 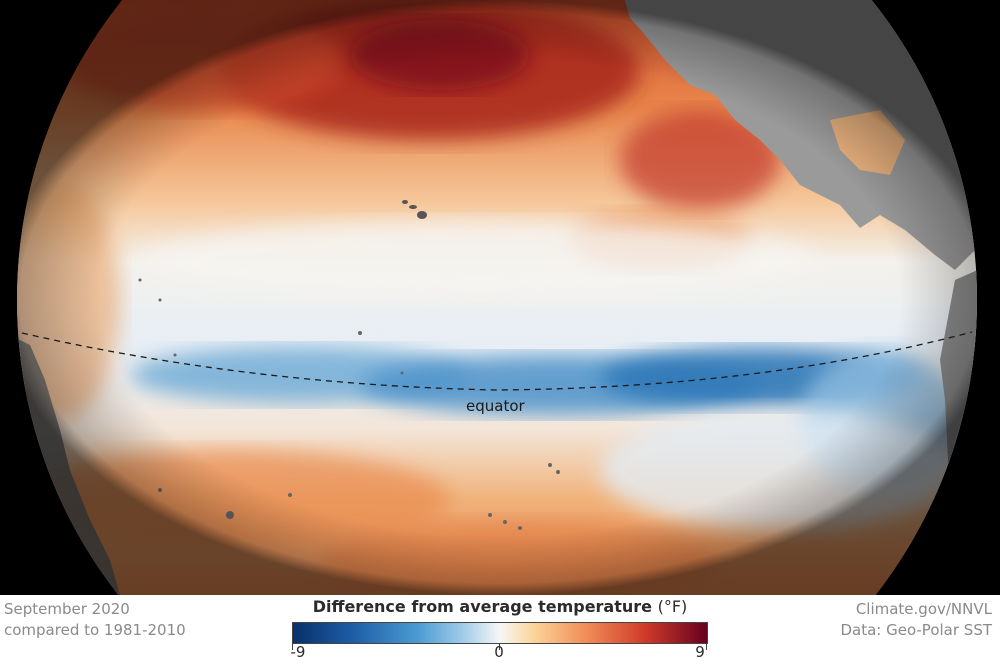 What do you see at coordinates (499, 647) in the screenshot?
I see `tick-mid` at bounding box center [499, 647].